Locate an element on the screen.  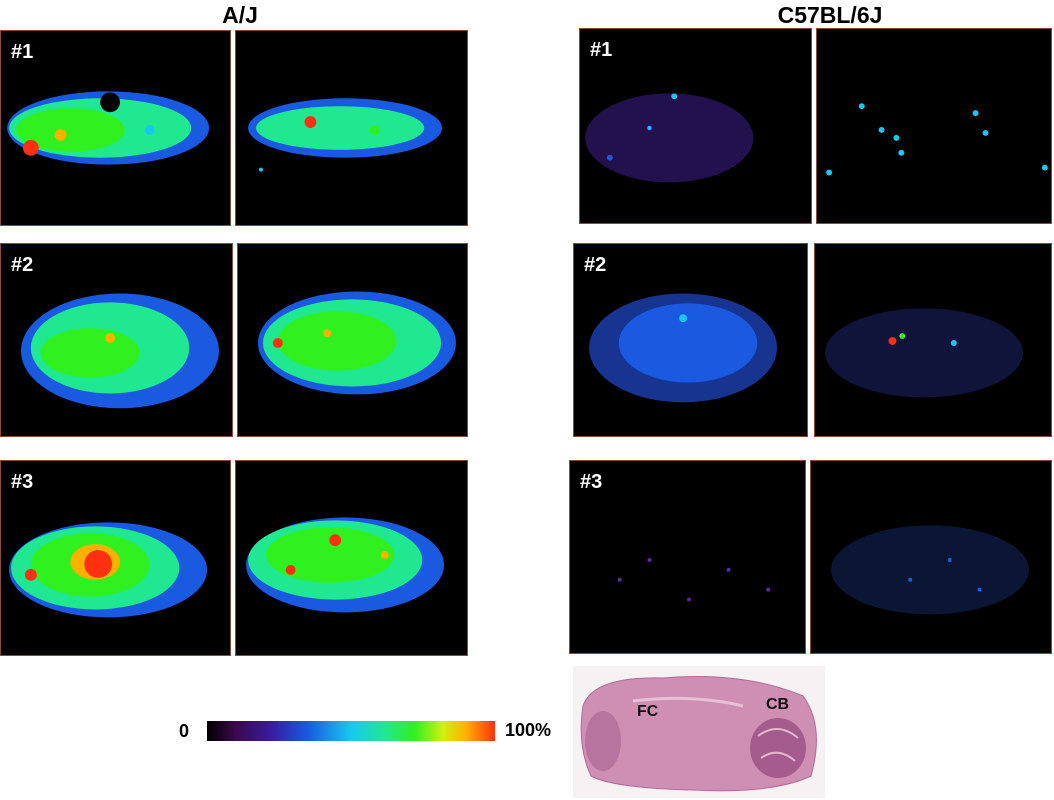
c57-panel-1-right is located at coordinates (934, 126).